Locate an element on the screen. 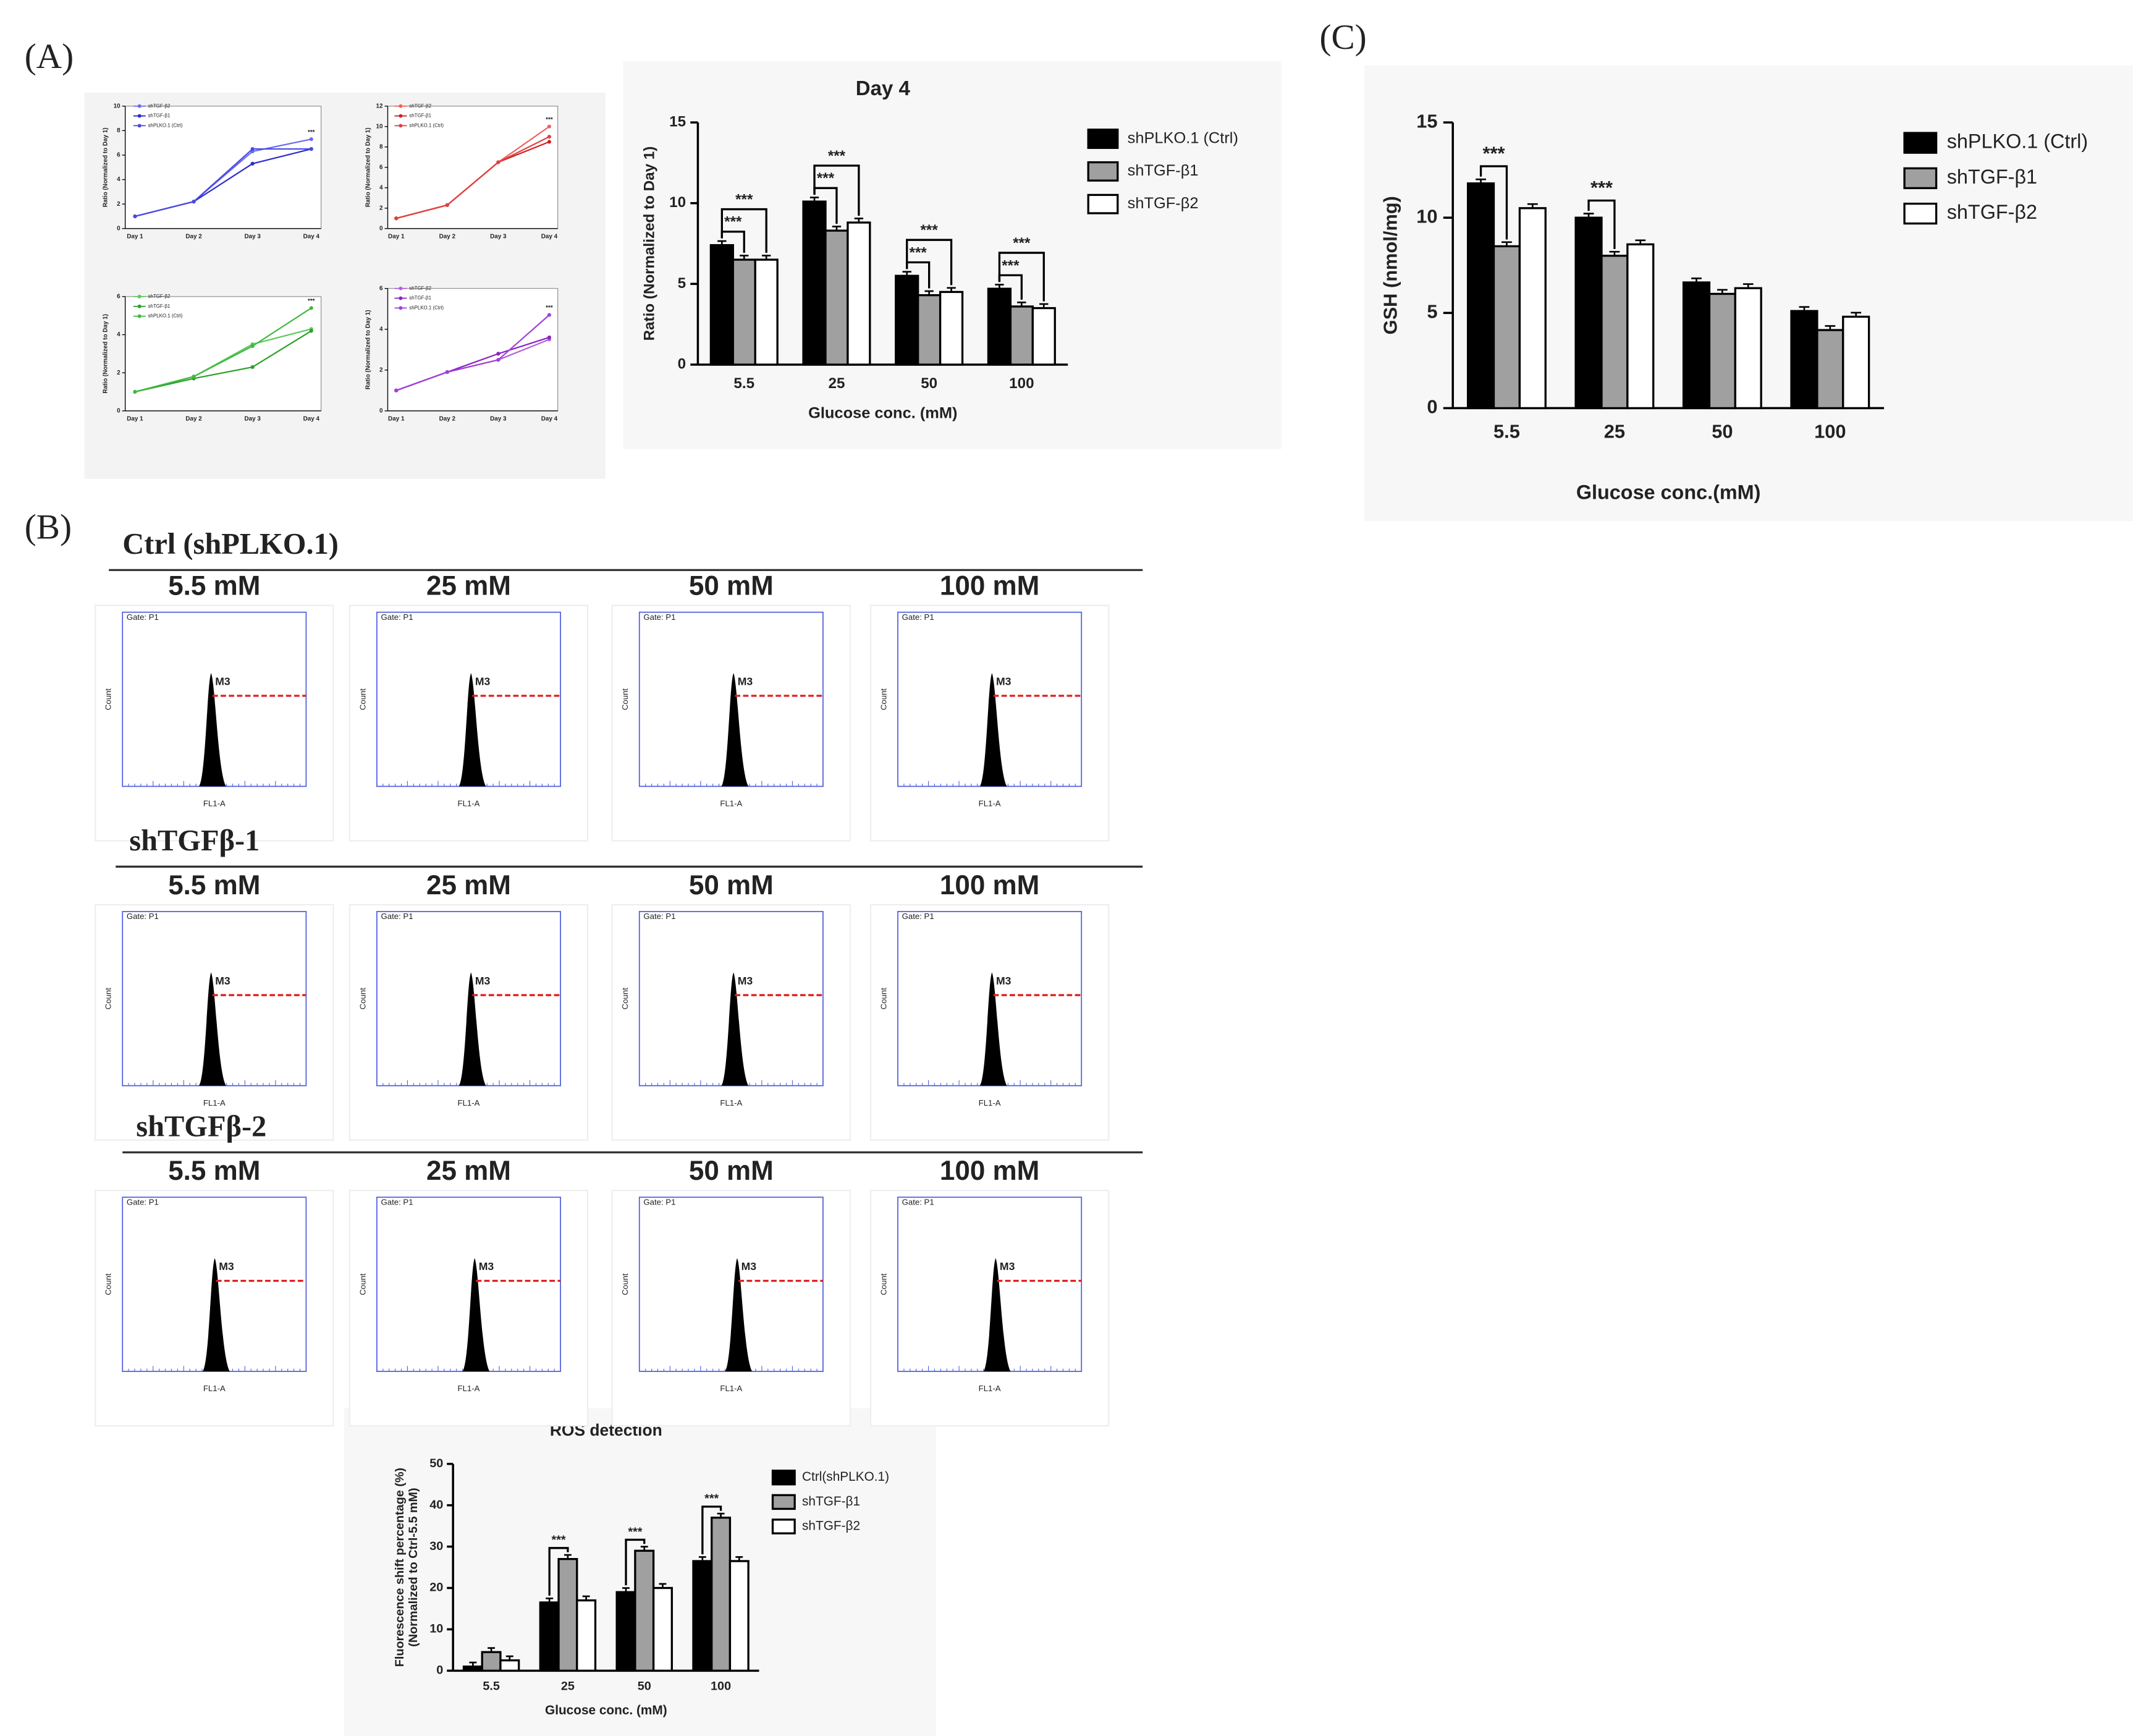 The height and width of the screenshot is (1736, 2133). y-tick-label: 30 is located at coordinates (436, 1546).